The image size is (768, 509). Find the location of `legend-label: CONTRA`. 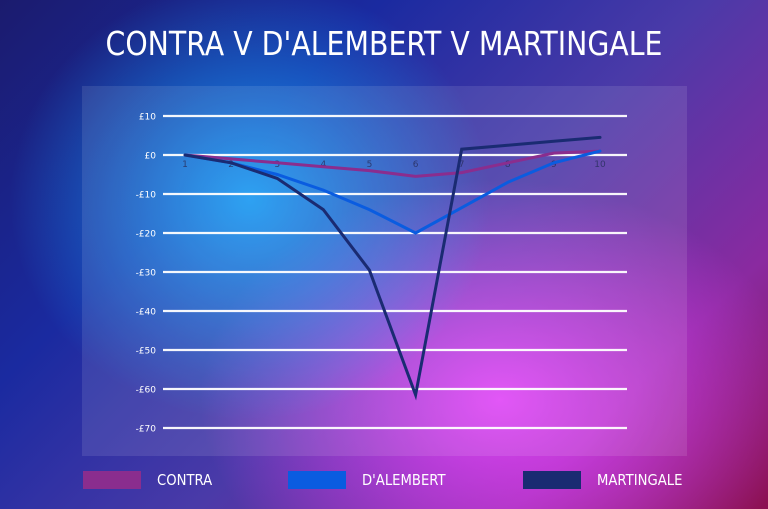

legend-label: CONTRA is located at coordinates (185, 480).